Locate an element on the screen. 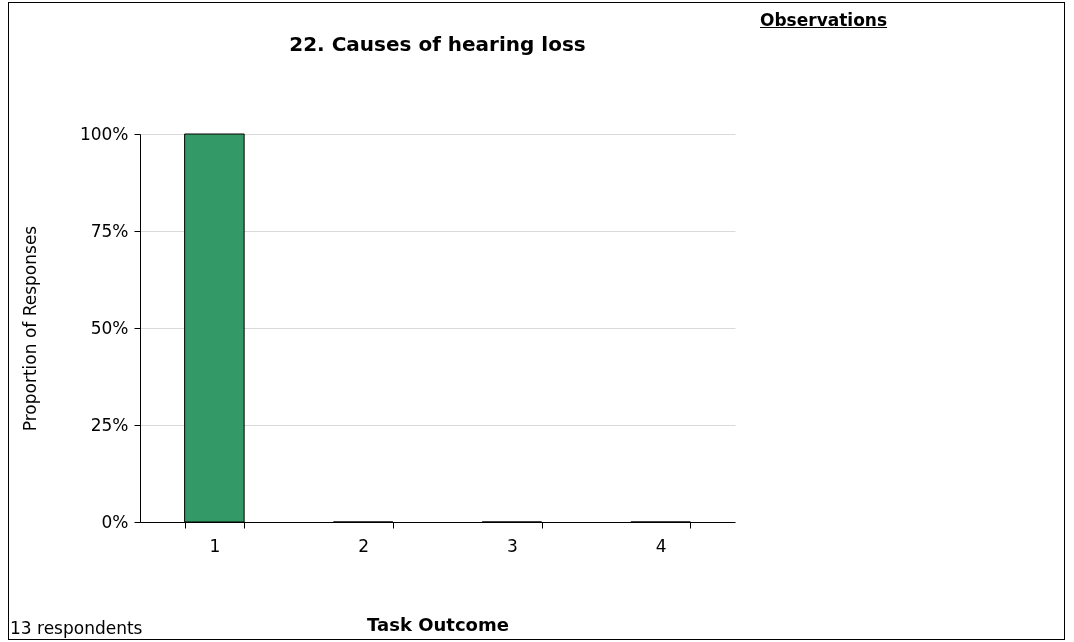  y-tick-label: 100% is located at coordinates (104, 133).